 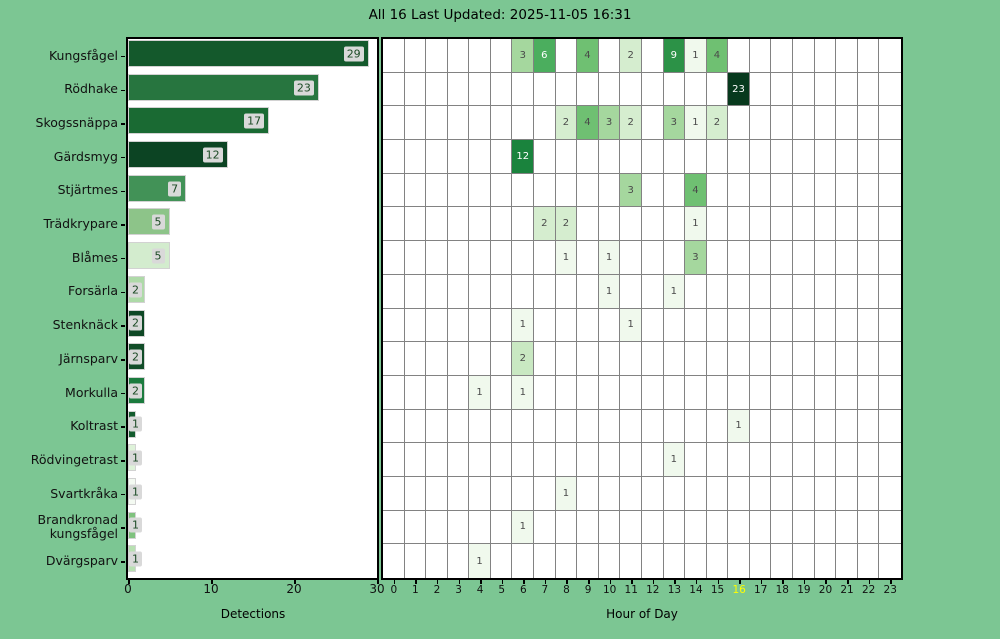 What do you see at coordinates (252, 54) in the screenshot?
I see `bar-row: 29` at bounding box center [252, 54].